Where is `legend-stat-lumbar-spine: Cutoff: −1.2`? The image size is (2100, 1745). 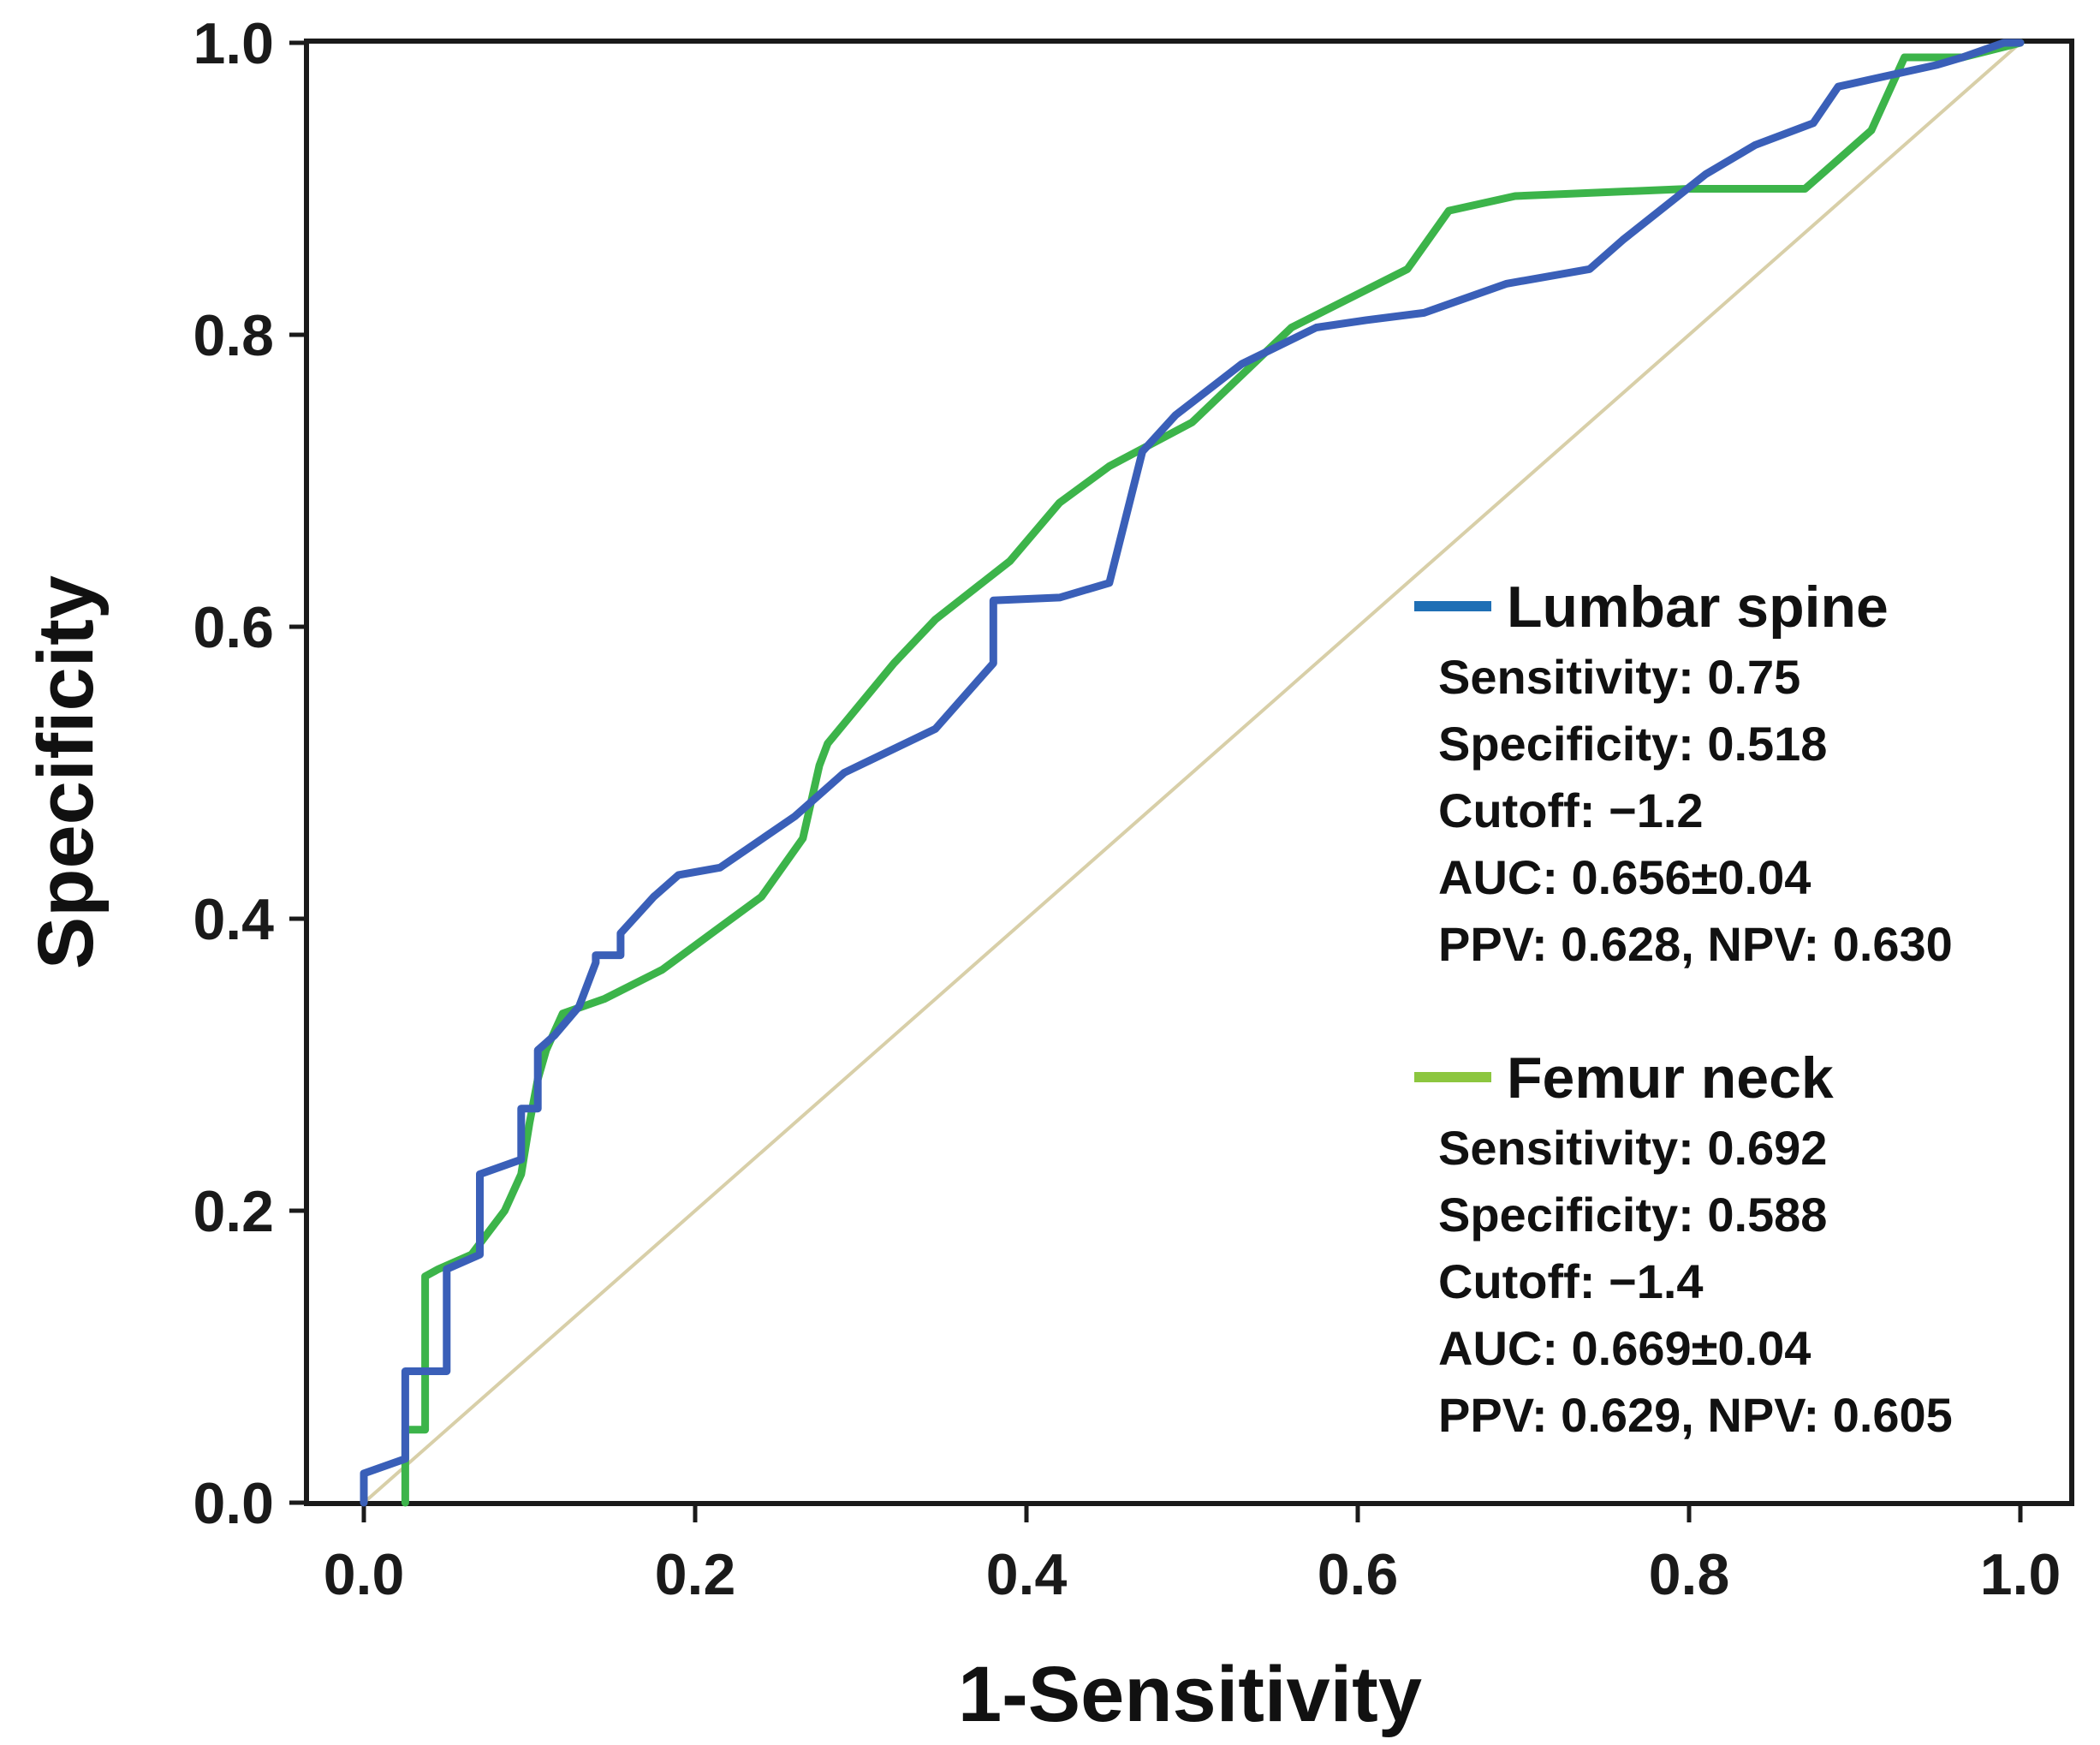 legend-stat-lumbar-spine: Cutoff: −1.2 is located at coordinates (1571, 810).